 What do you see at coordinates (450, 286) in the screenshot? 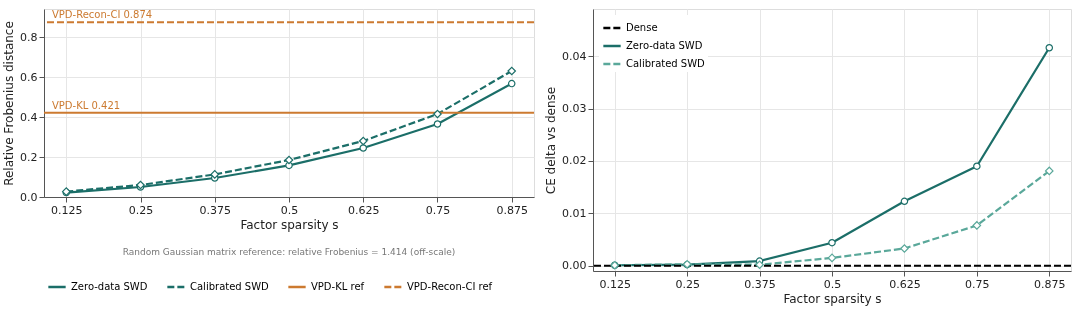
I see `legend-label: VPD-Recon-CI ref` at bounding box center [450, 286].